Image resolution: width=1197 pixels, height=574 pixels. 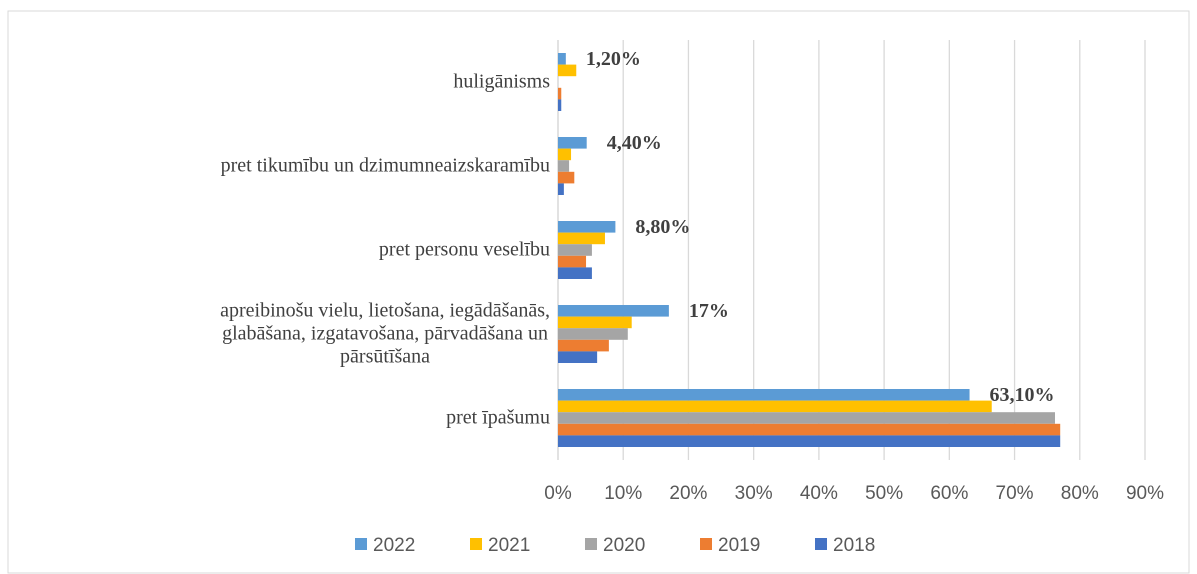 I want to click on legend-label: 2020, so click(x=624, y=545).